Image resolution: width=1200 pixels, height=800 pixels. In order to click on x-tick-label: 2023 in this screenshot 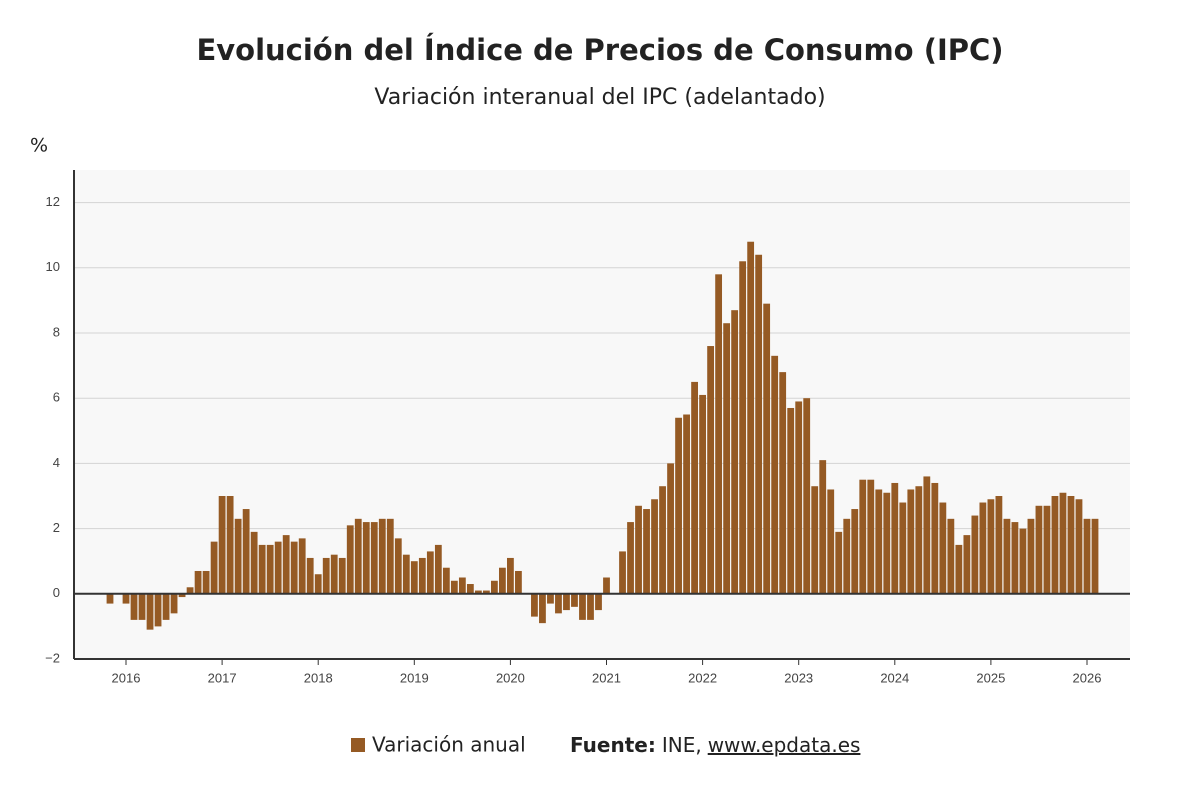, I will do `click(798, 677)`.